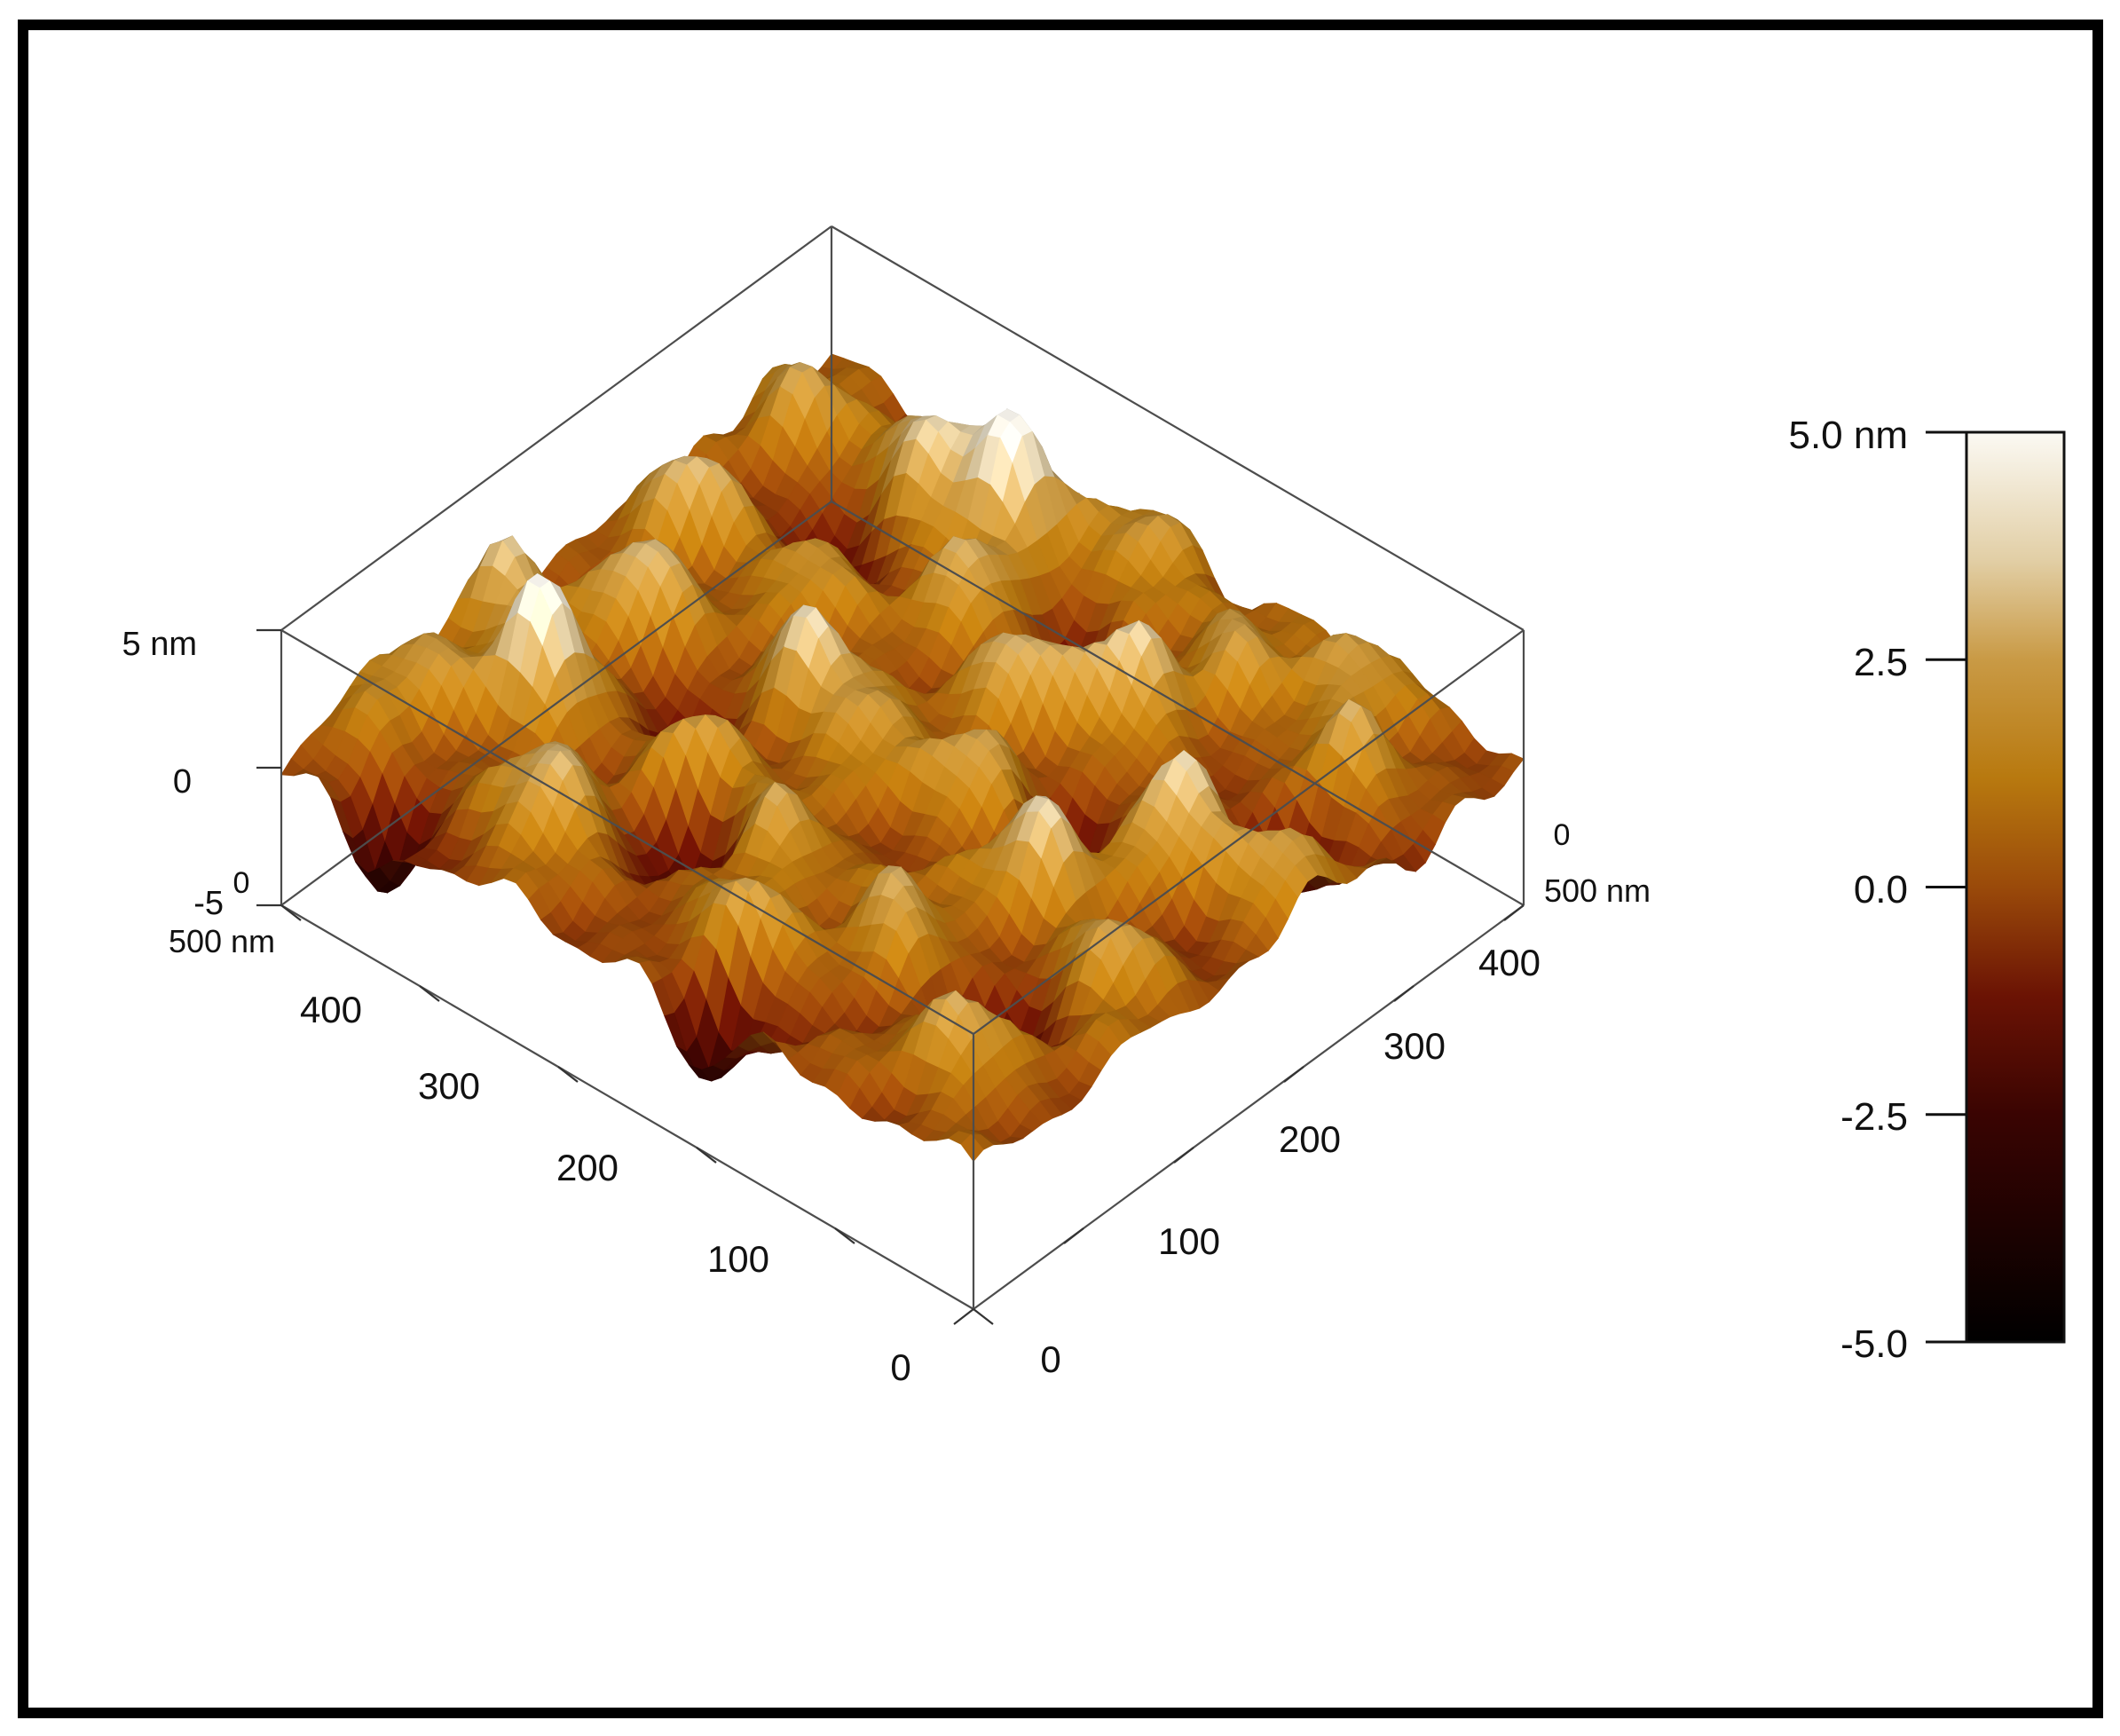  Describe the element at coordinates (1874, 1344) in the screenshot. I see `colorbar-label-min: -5.0` at that location.